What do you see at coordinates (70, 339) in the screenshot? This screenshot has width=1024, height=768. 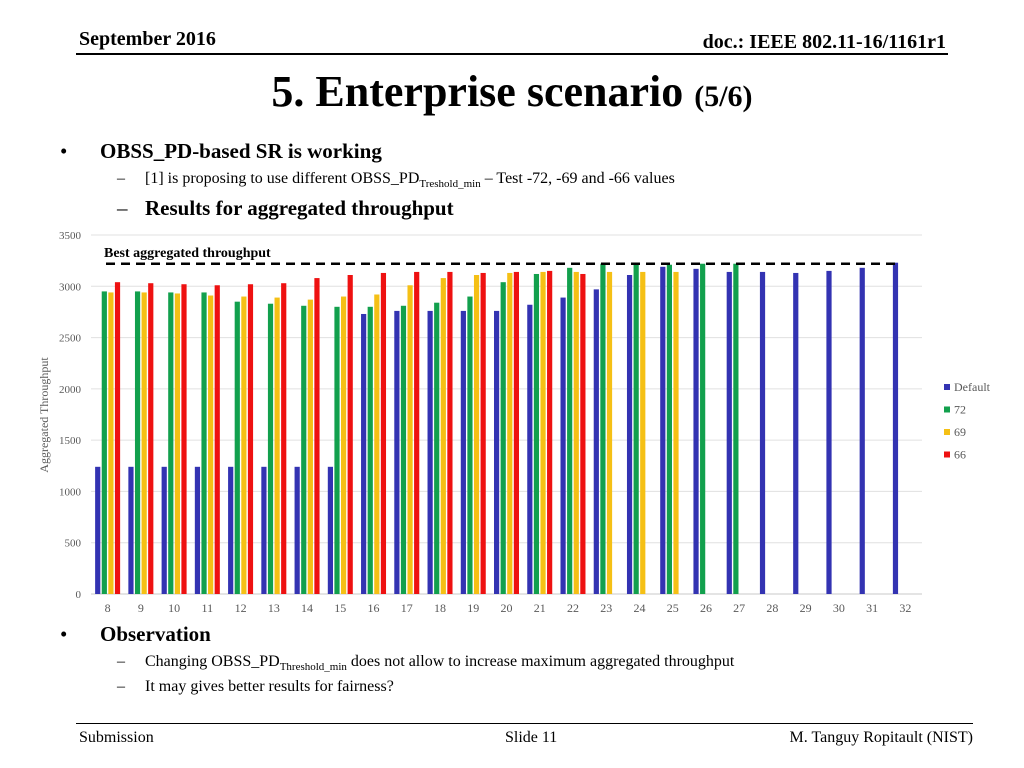 I see `y-tick-label: 2500` at bounding box center [70, 339].